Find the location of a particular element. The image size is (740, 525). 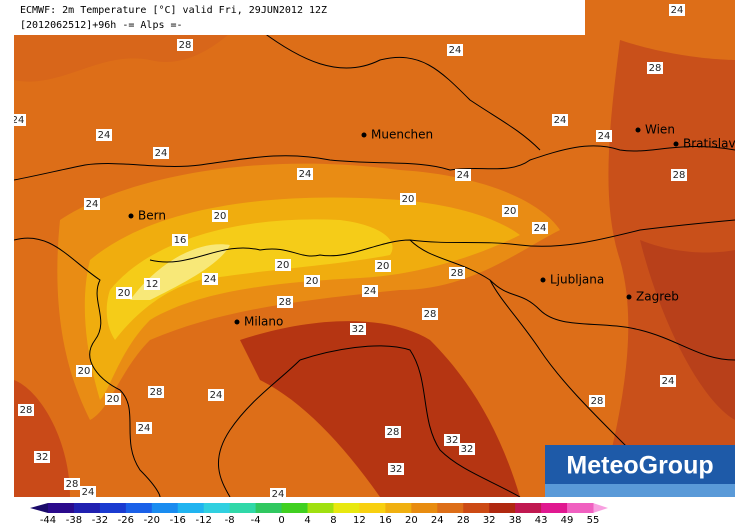

city-name: Wien is located at coordinates (660, 130).